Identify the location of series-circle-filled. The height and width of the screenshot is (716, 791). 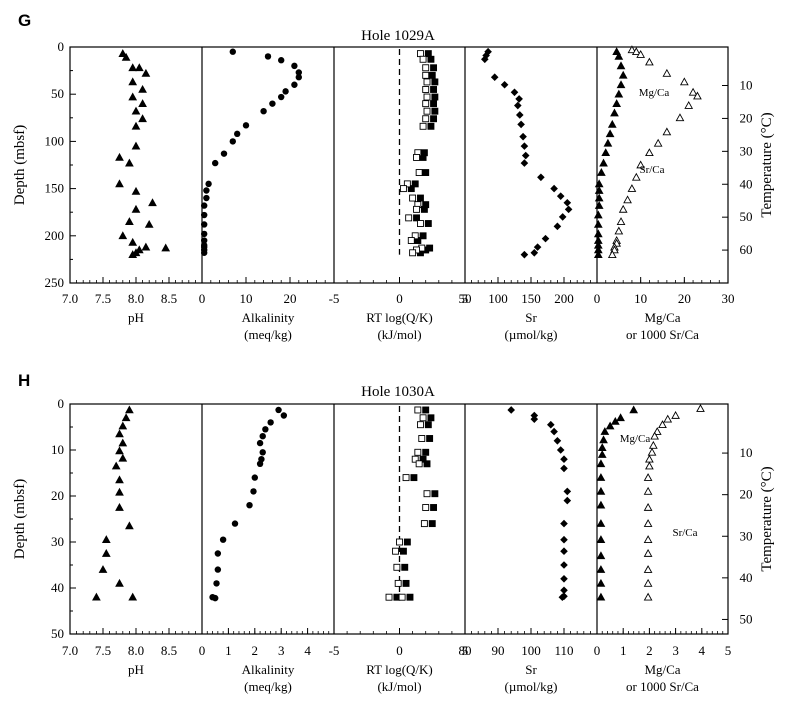
(251, 152).